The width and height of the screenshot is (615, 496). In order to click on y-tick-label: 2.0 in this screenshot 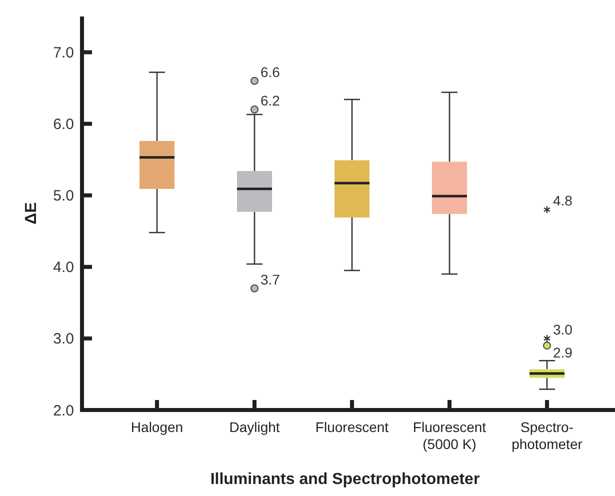, I will do `click(63, 411)`.